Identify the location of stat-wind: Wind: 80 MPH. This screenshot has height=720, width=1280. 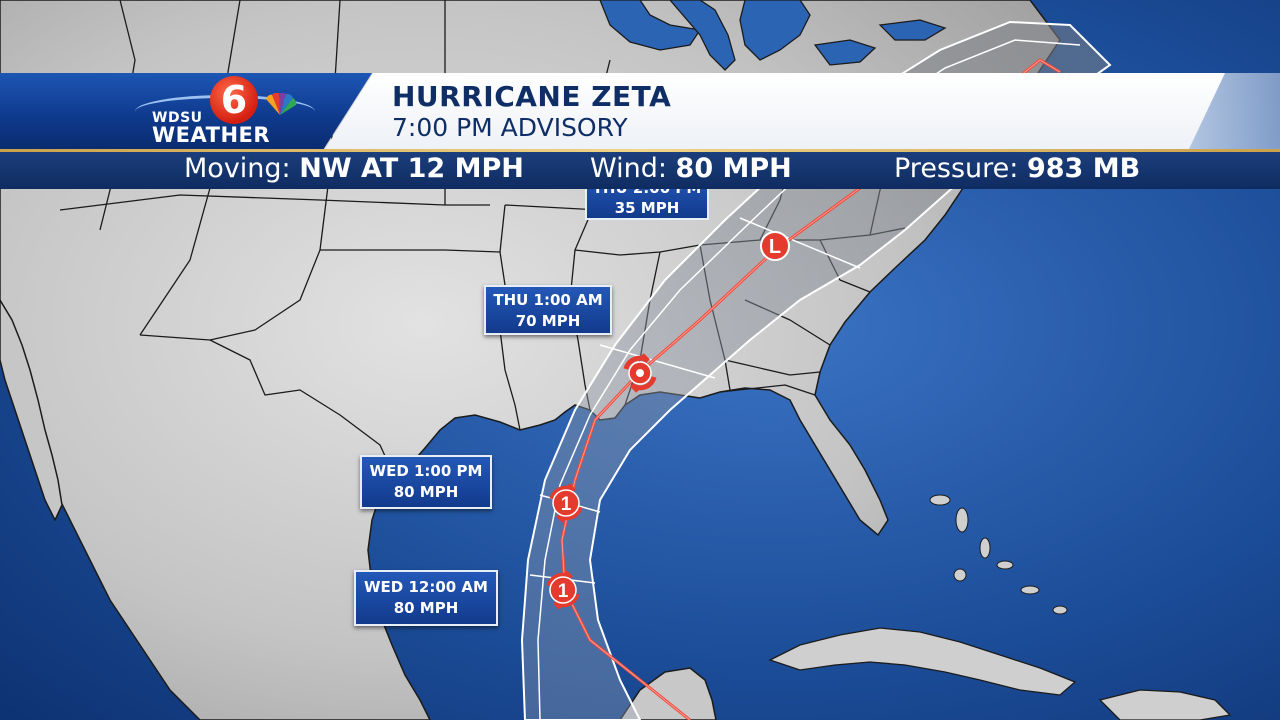
(691, 168).